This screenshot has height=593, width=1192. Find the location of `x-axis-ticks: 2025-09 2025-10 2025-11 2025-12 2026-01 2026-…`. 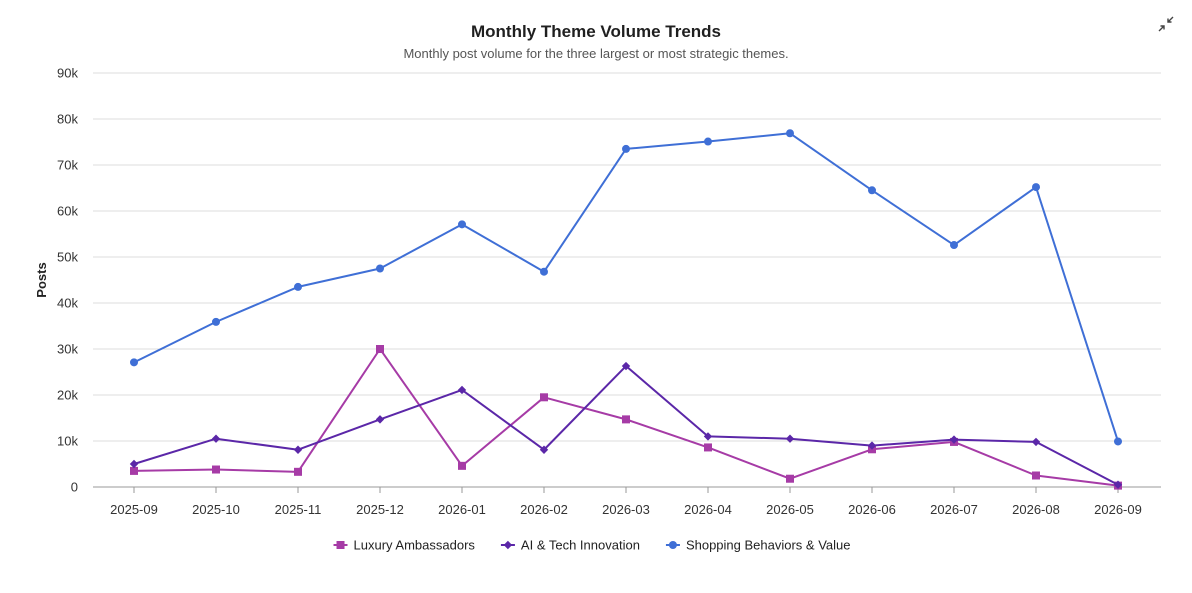

x-axis-ticks: 2025-09 2025-10 2025-11 2025-12 2026-01 2026-… is located at coordinates (626, 502).